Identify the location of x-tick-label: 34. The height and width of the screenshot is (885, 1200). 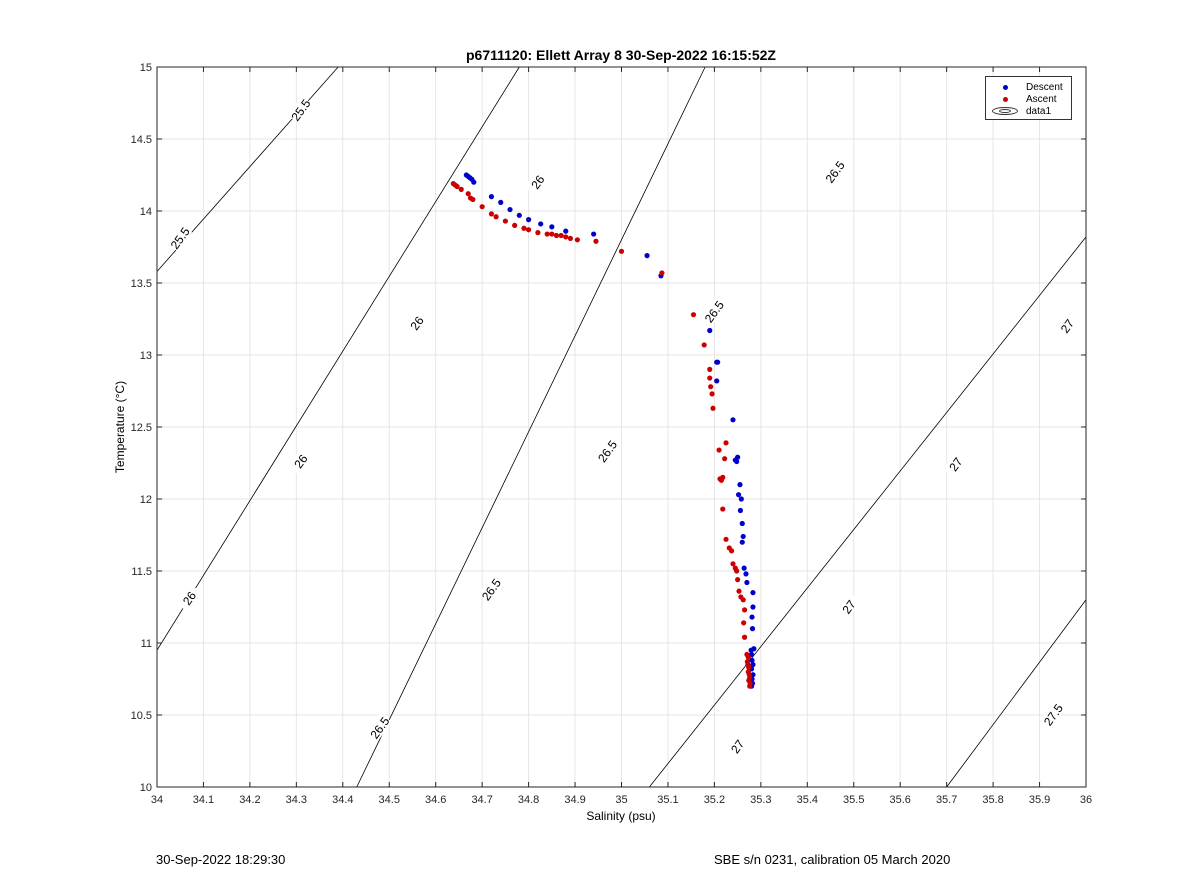
(157, 800).